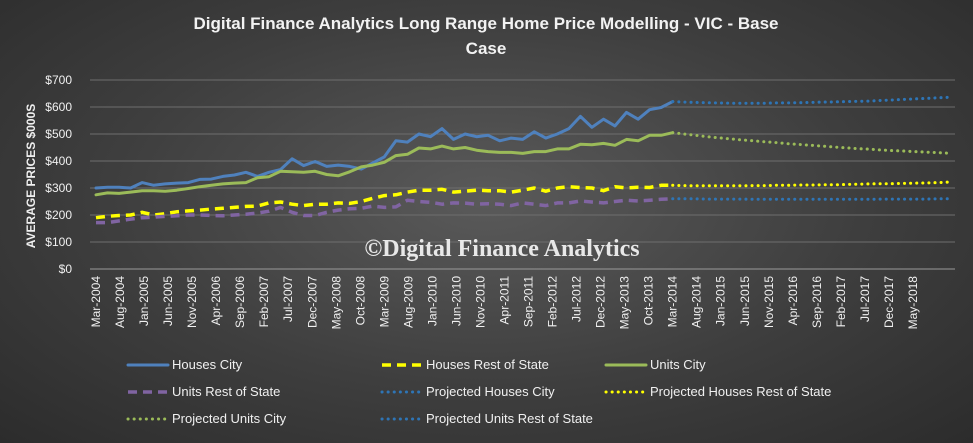 The height and width of the screenshot is (443, 973). Describe the element at coordinates (226, 391) in the screenshot. I see `legend-entry: Units Rest of State` at that location.